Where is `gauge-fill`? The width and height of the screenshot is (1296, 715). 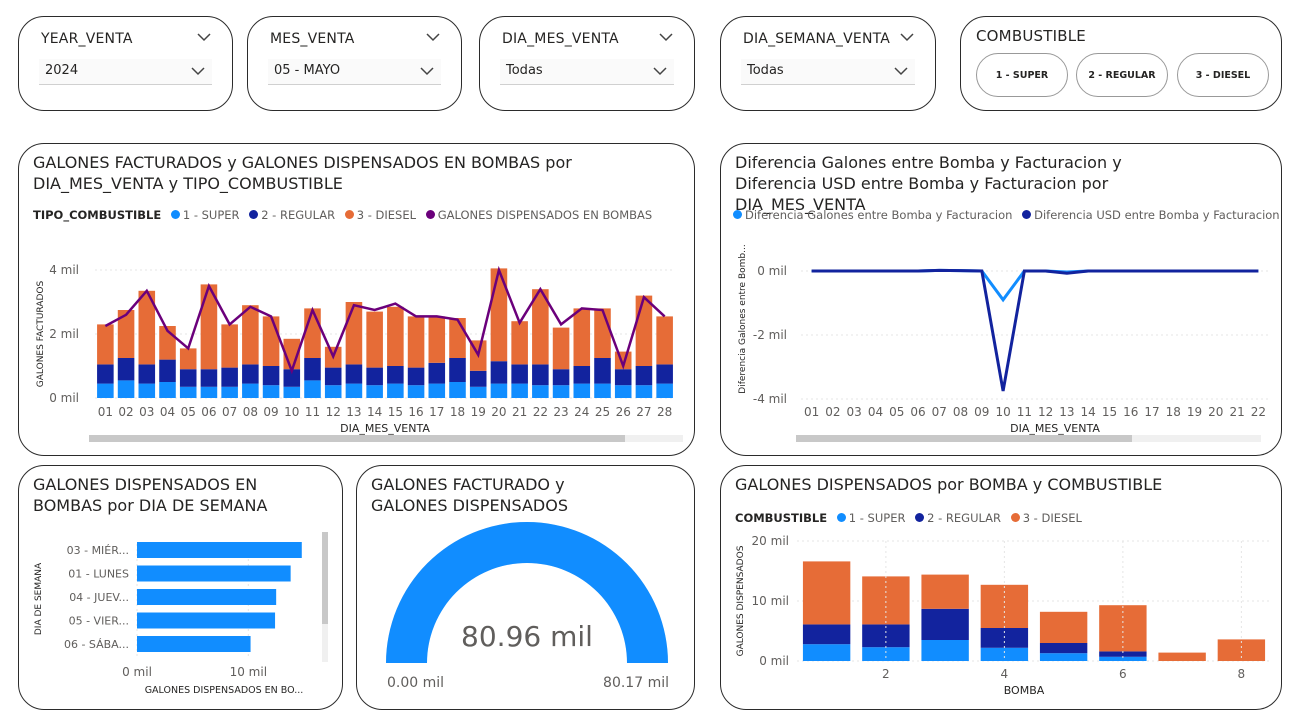 gauge-fill is located at coordinates (527, 592).